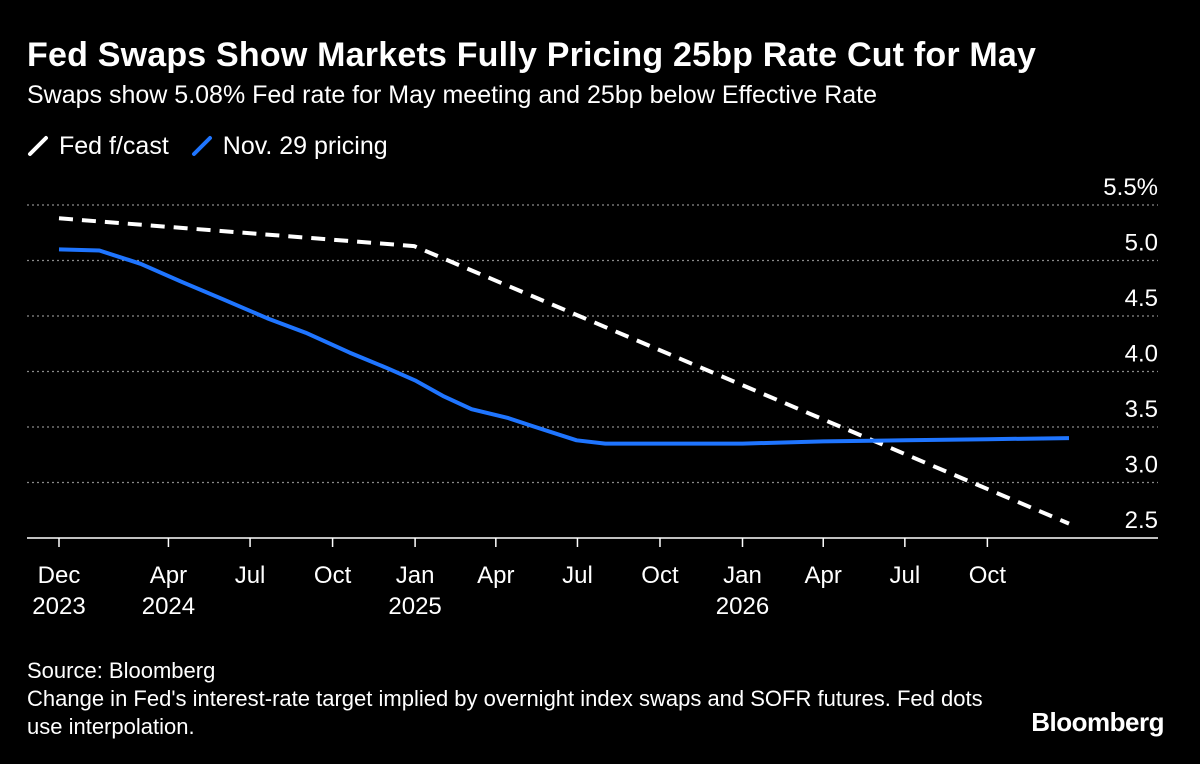 The image size is (1200, 764). I want to click on dashed-line-swatch-icon, so click(38, 146).